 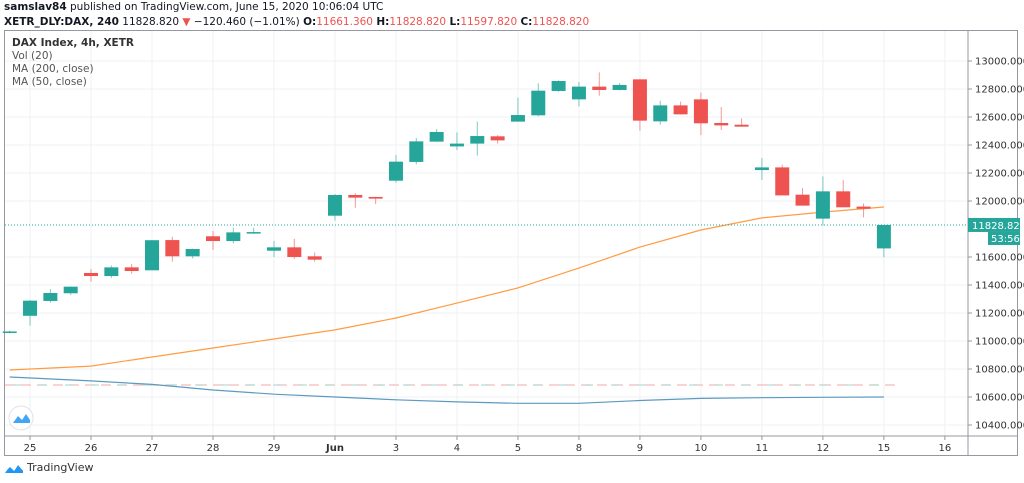 I want to click on time-tick-label: 26, so click(x=91, y=448).